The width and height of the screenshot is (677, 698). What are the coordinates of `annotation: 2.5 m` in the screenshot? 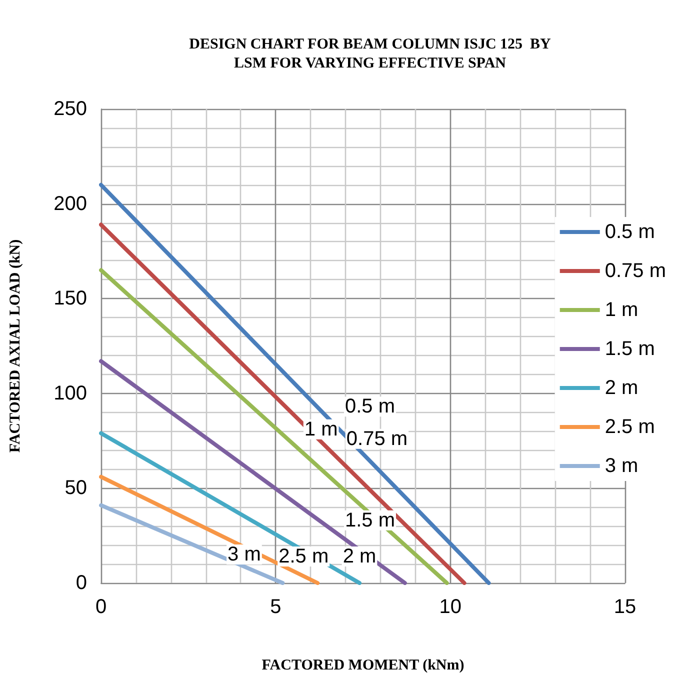 It's located at (303, 556).